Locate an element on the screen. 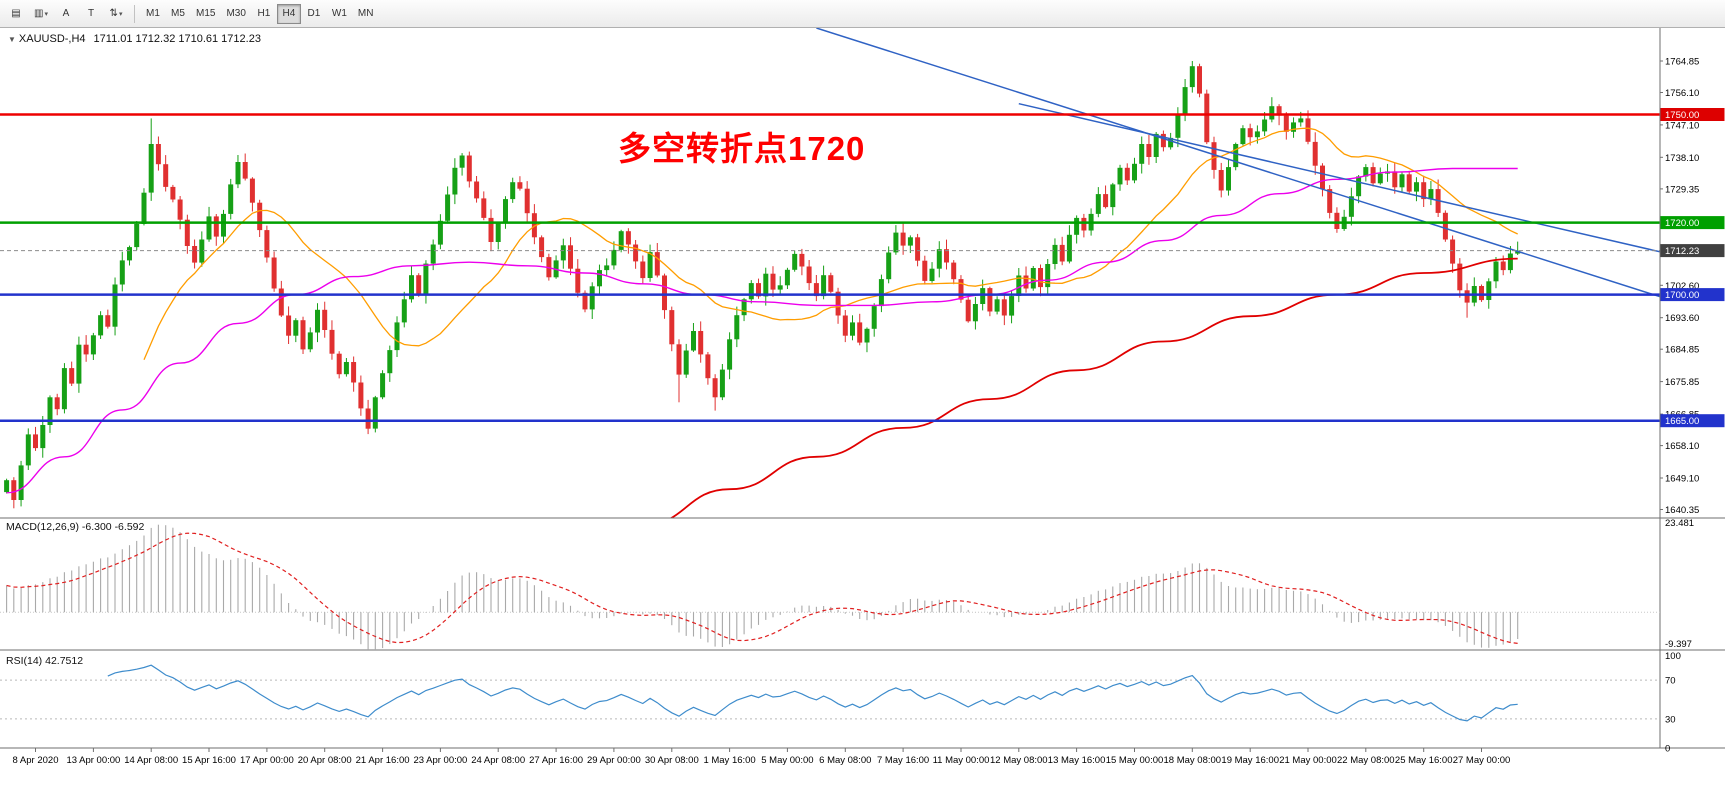  macd-signal-line is located at coordinates (762, 588).